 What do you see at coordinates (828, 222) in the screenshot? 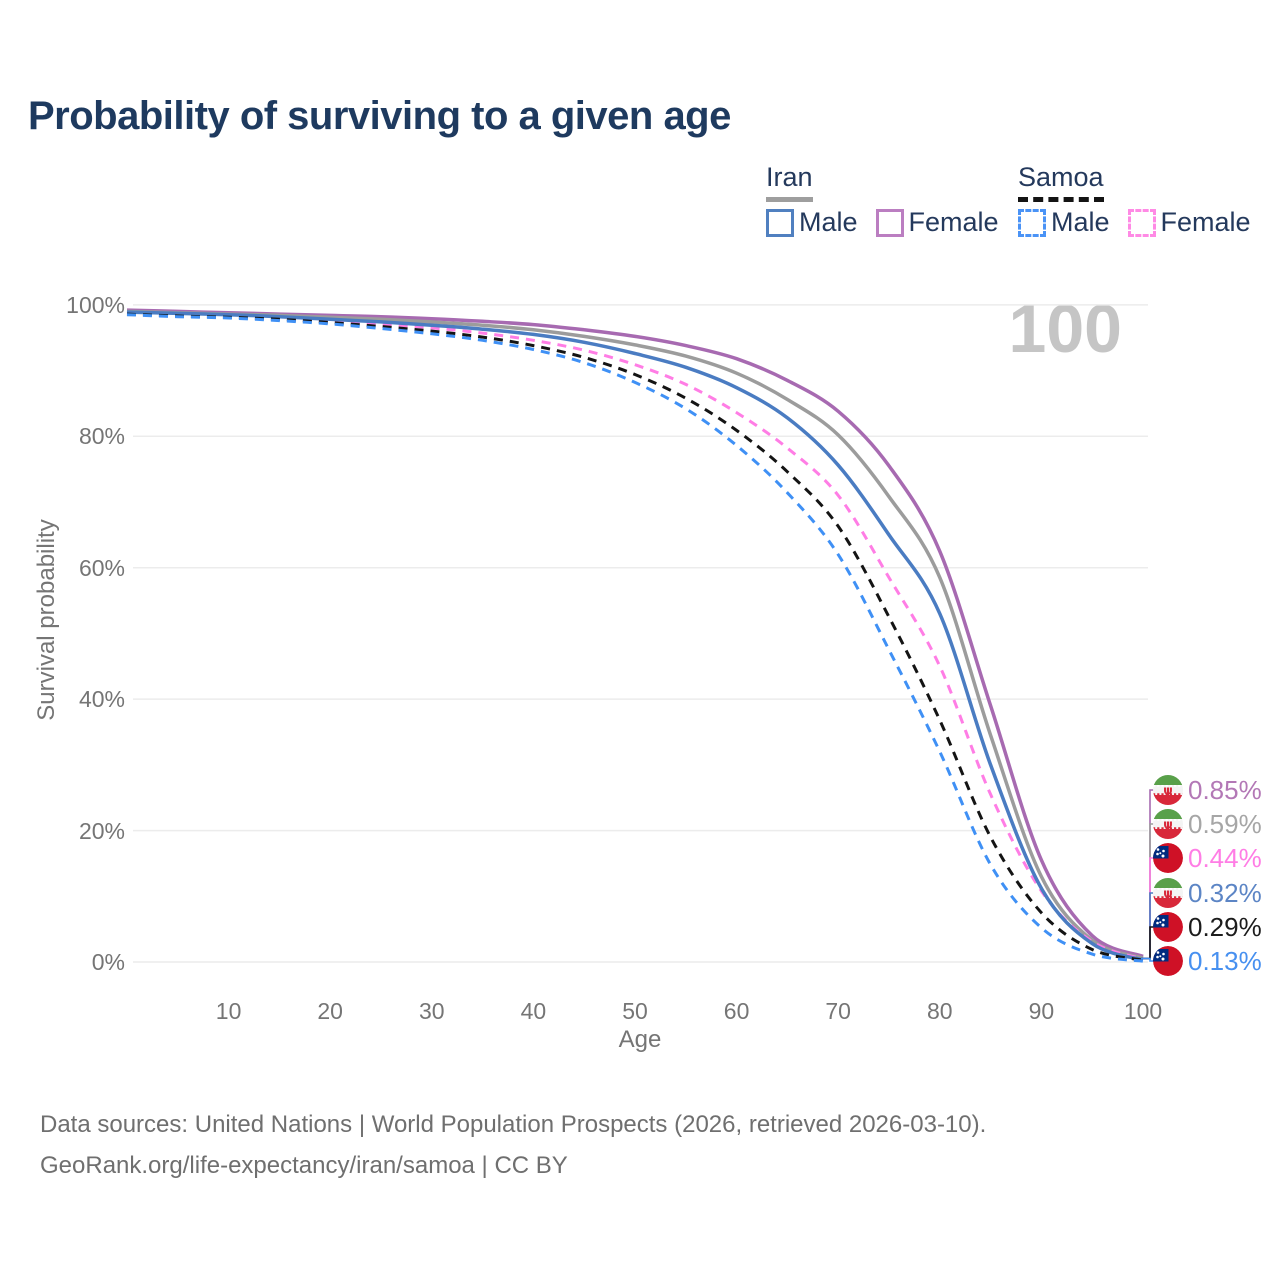
I see `legend-label-iran-male: Male` at bounding box center [828, 222].